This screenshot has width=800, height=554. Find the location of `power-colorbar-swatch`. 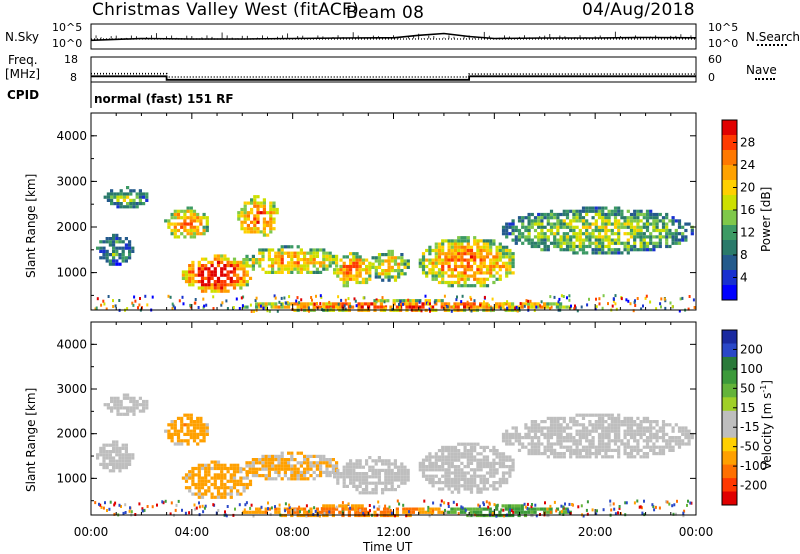

power-colorbar-swatch is located at coordinates (729, 248).